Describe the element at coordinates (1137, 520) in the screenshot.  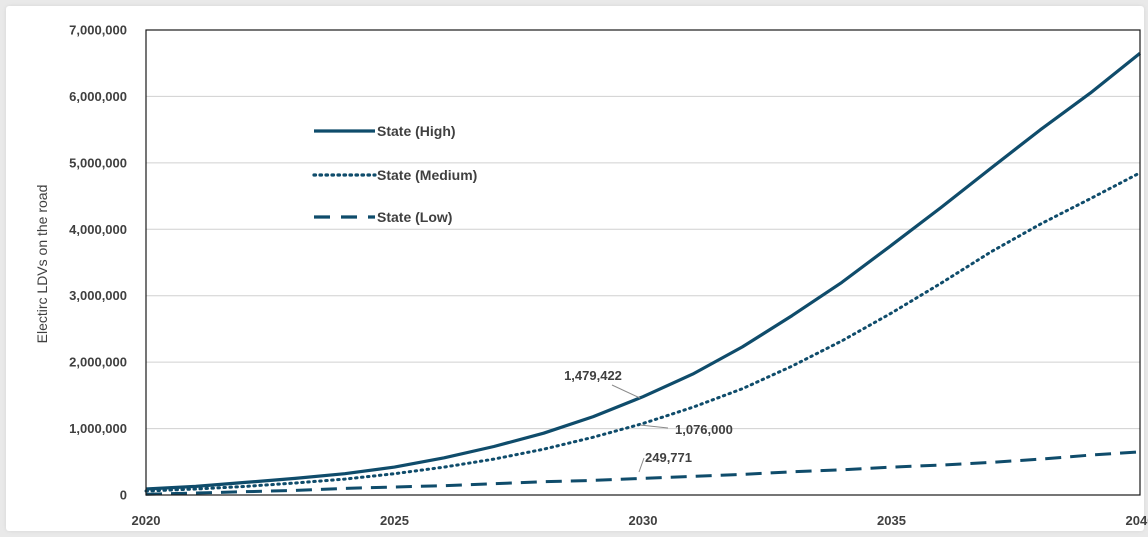
I see `x-tick-label: 2040` at that location.